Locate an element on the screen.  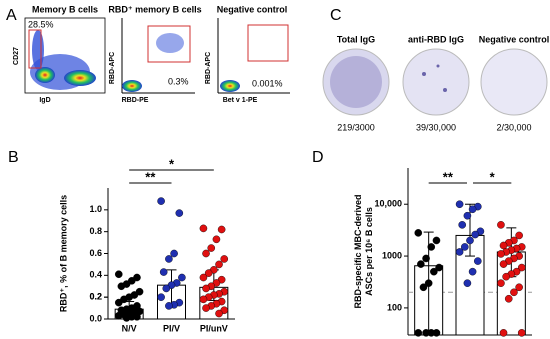
gate-value: 28.5% is located at coordinates (41, 24).